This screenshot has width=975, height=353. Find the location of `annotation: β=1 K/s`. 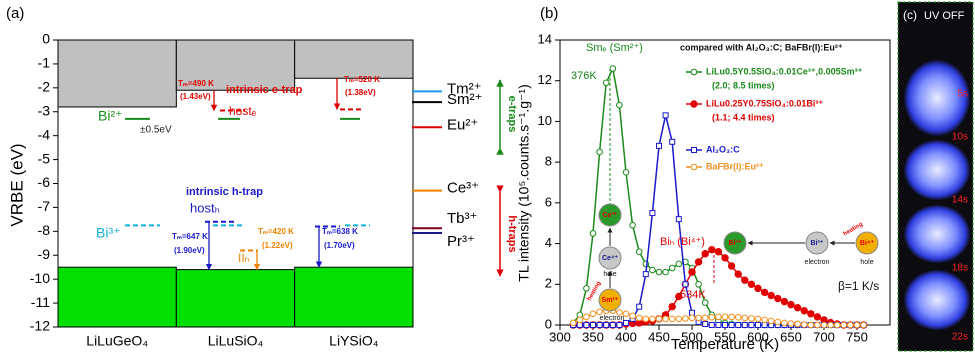

annotation: β=1 K/s is located at coordinates (858, 286).